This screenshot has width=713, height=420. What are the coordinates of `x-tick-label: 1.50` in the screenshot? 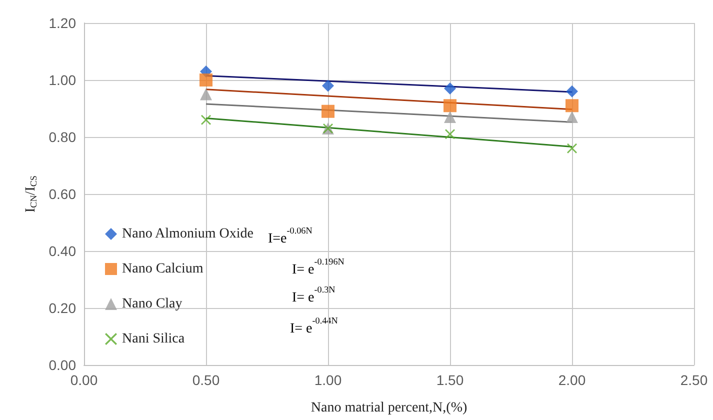 It's located at (450, 380).